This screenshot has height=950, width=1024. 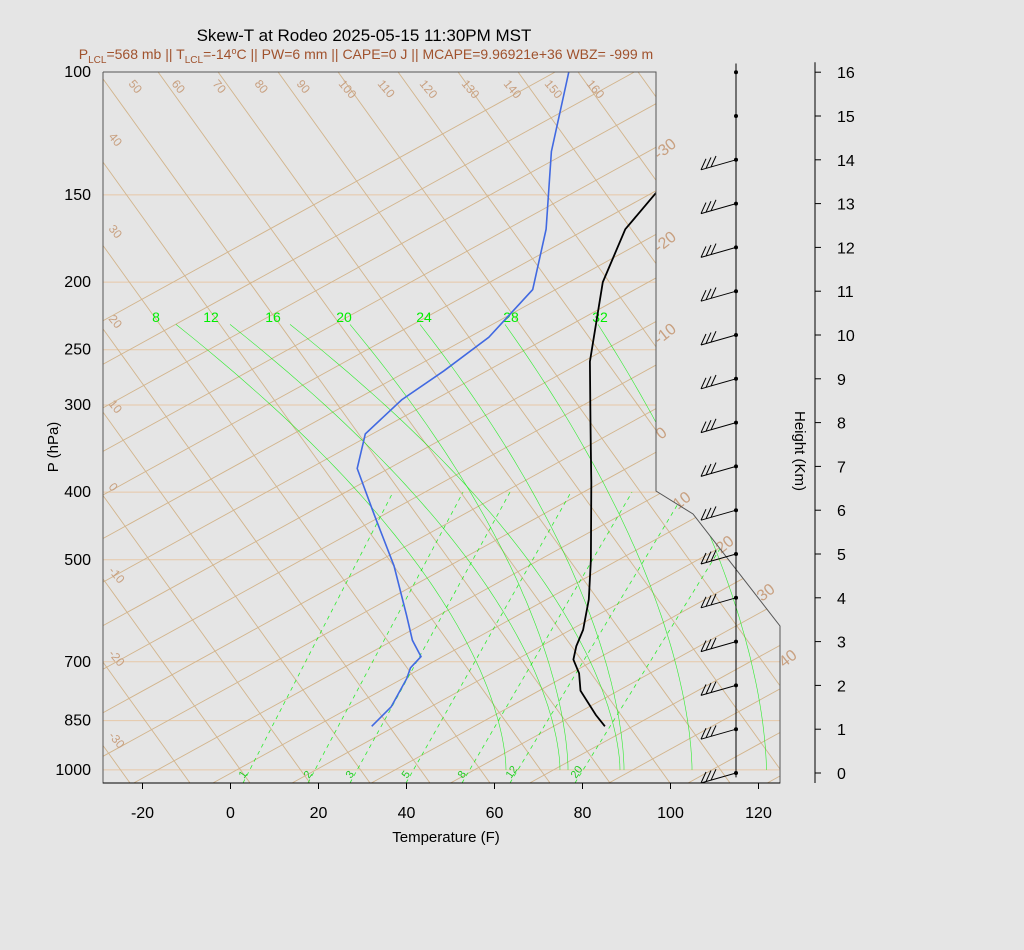 What do you see at coordinates (77, 662) in the screenshot?
I see `y-tick-label: 700` at bounding box center [77, 662].